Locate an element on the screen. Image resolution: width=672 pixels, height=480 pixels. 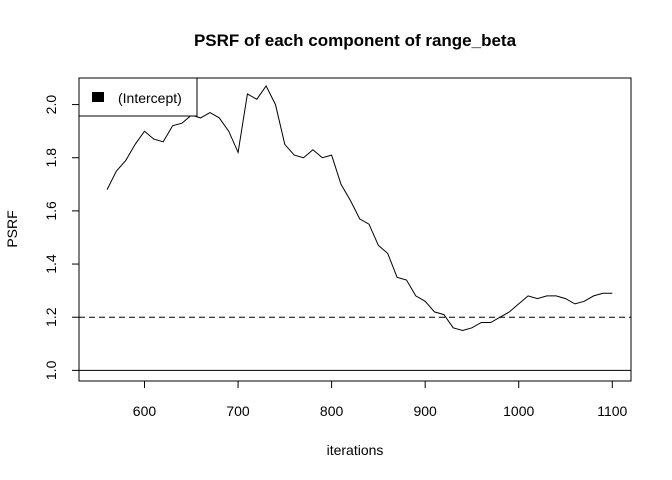
x-tick-label: 1000 is located at coordinates (518, 411).